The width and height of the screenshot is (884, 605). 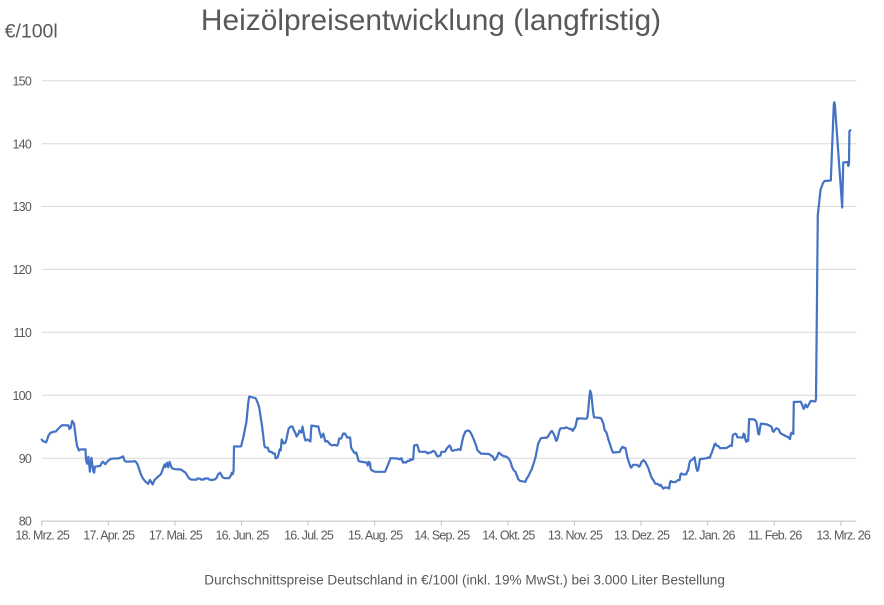 I want to click on svg-text: 12. Jan. 26, so click(x=709, y=535).